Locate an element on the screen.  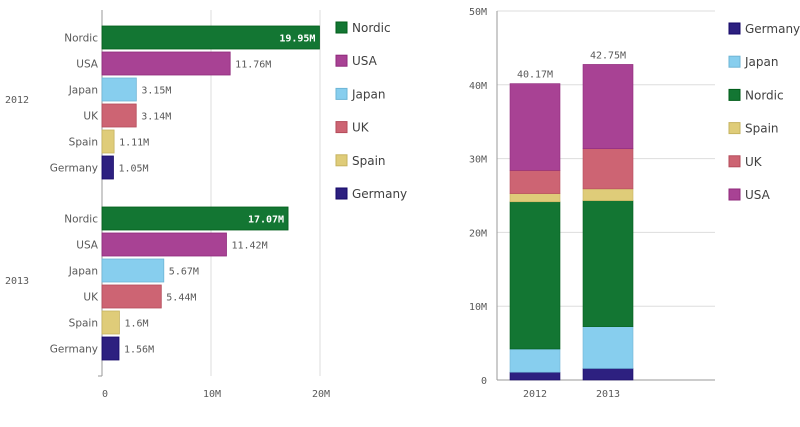
data-label: 1.56M is located at coordinates (139, 350).